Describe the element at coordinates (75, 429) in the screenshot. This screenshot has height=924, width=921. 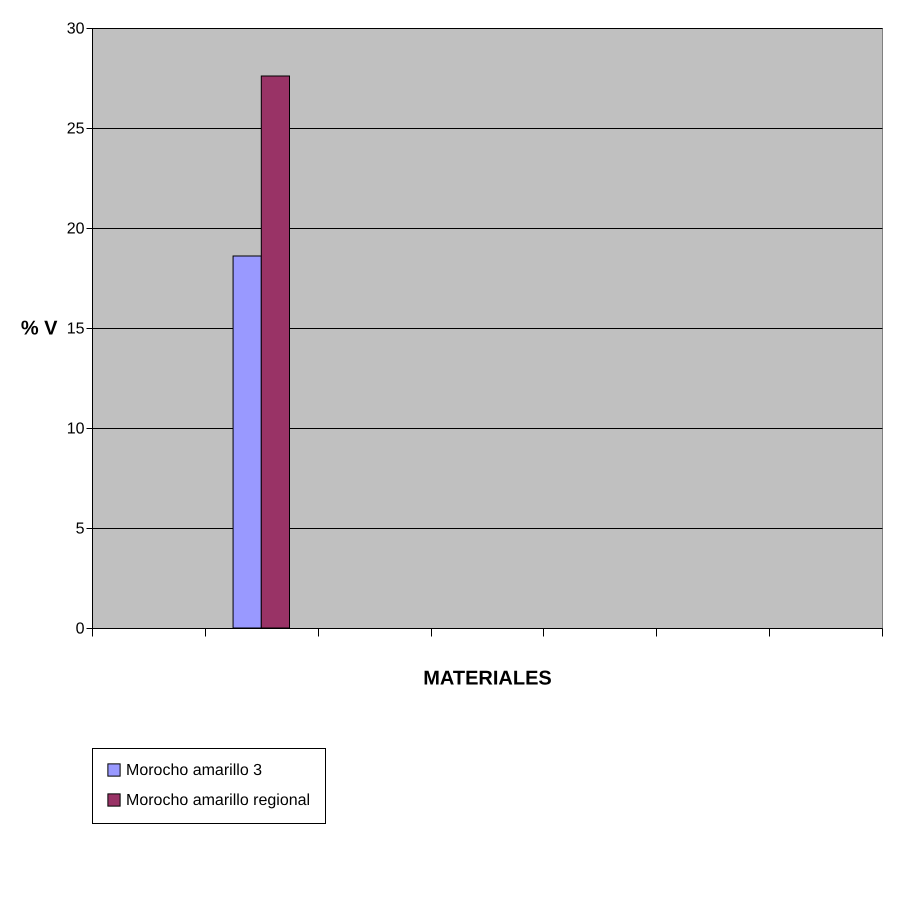
I see `y-tick-label: 10` at that location.